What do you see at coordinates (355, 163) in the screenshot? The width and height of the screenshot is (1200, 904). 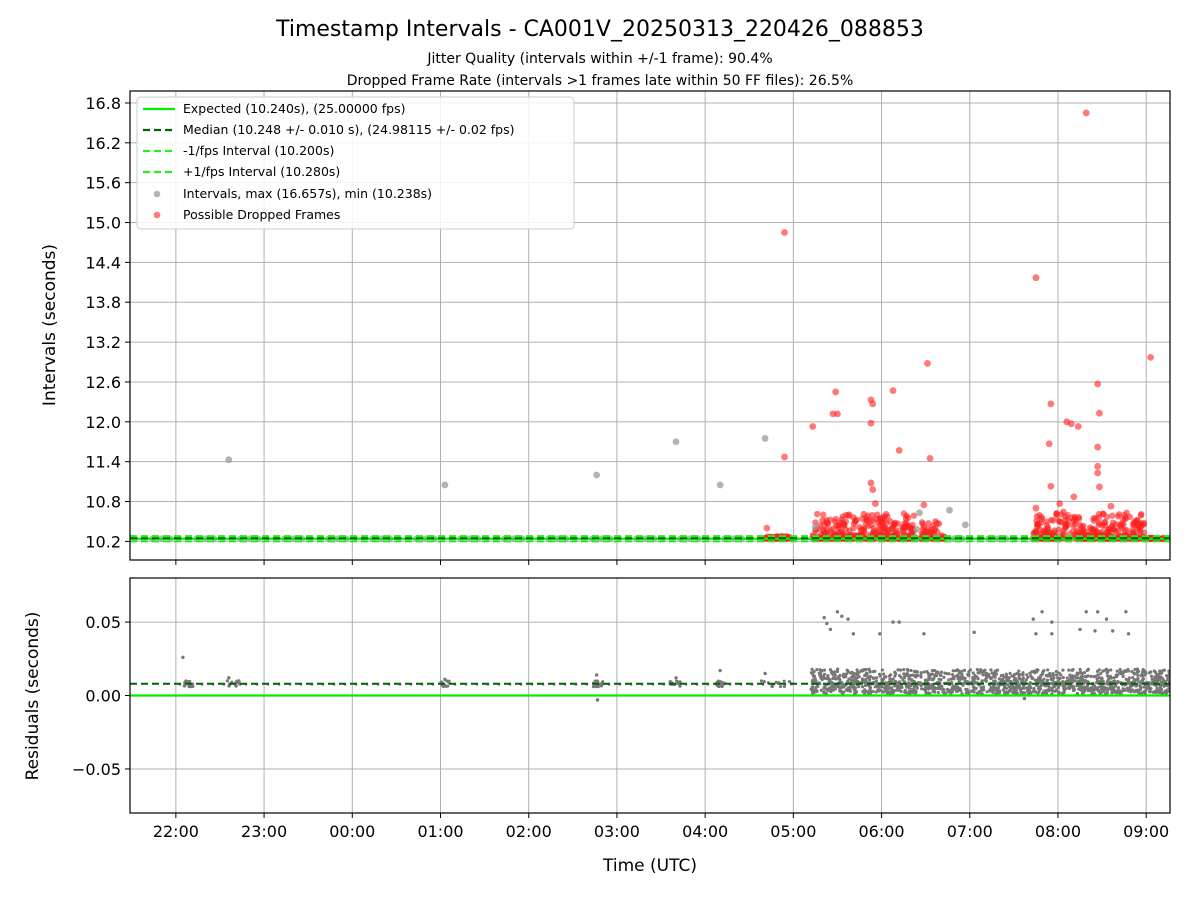 I see `legend-box` at bounding box center [355, 163].